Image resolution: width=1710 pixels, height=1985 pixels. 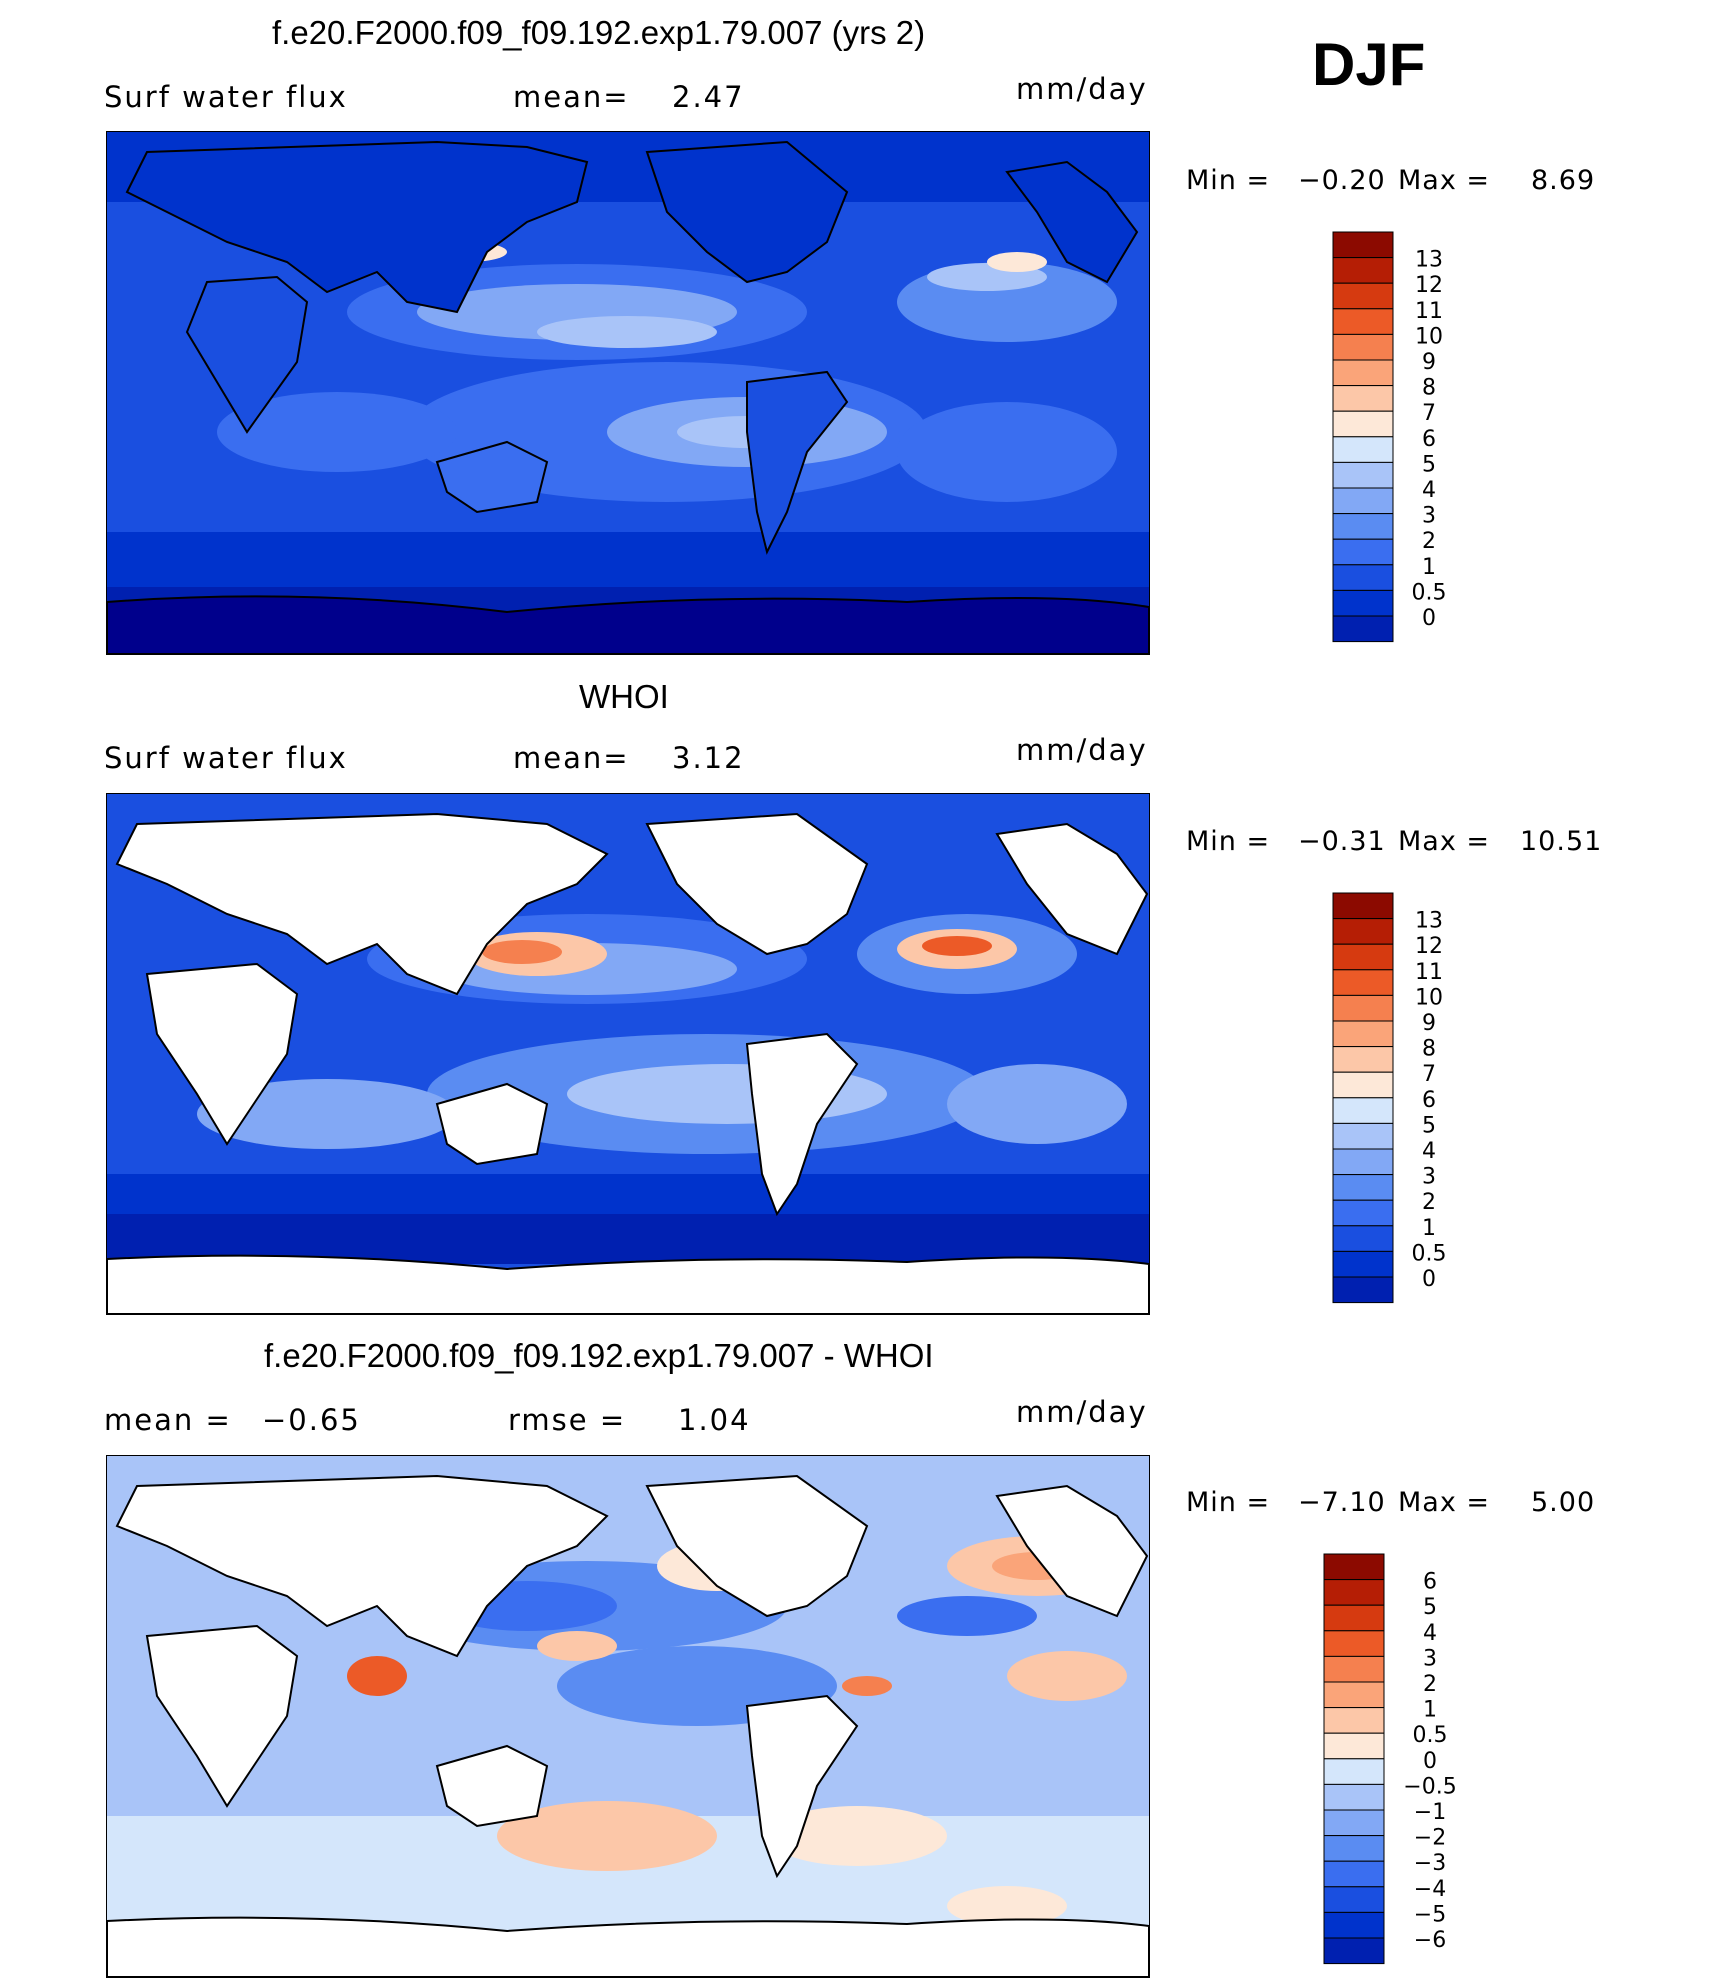 What do you see at coordinates (1429, 388) in the screenshot?
I see `panel1-colorbar-tick-label: 8` at bounding box center [1429, 388].